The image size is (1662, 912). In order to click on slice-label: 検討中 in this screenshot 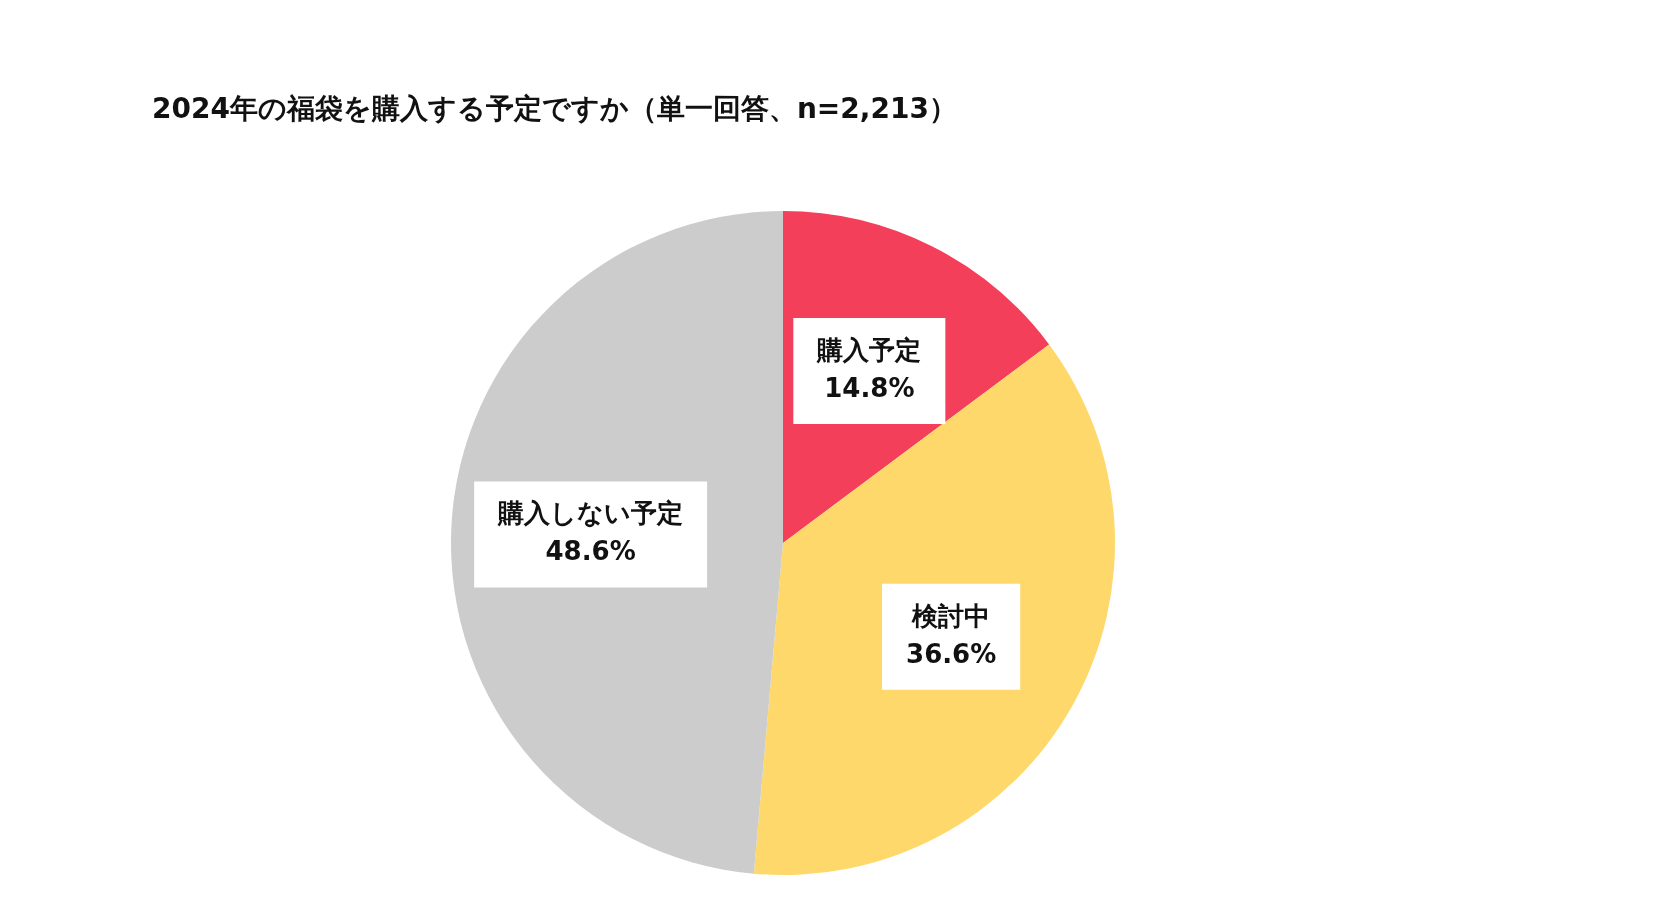, I will do `click(951, 615)`.